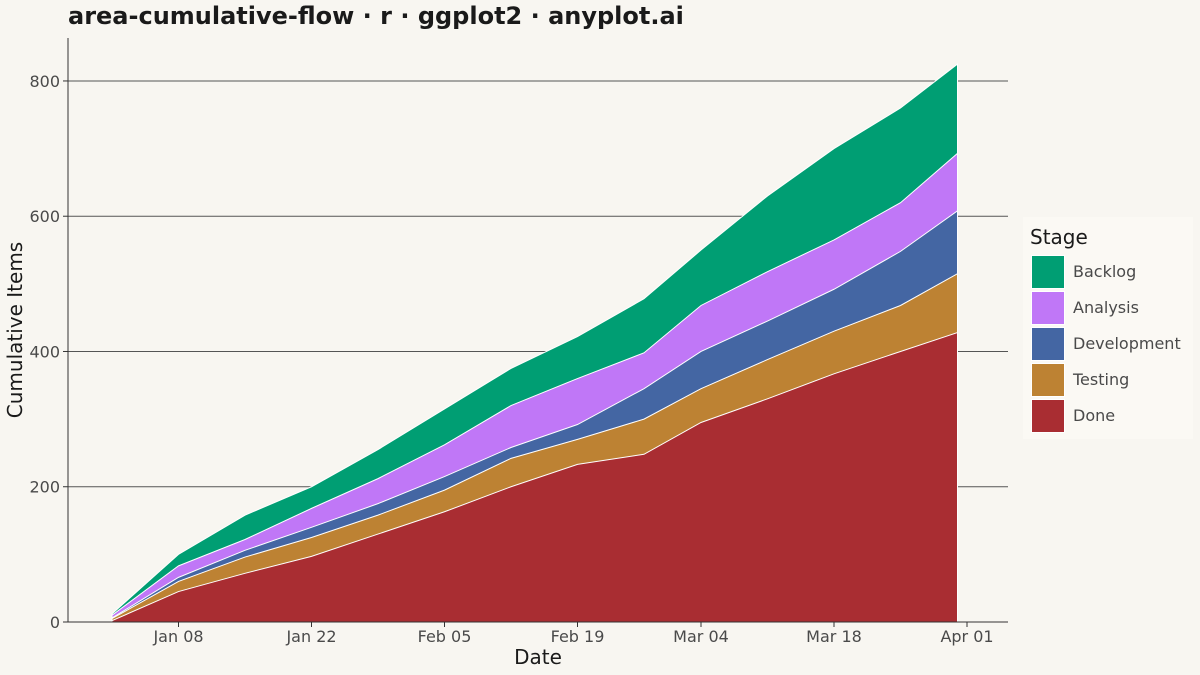  Describe the element at coordinates (310, 636) in the screenshot. I see `x-tick-label: Jan 22` at that location.